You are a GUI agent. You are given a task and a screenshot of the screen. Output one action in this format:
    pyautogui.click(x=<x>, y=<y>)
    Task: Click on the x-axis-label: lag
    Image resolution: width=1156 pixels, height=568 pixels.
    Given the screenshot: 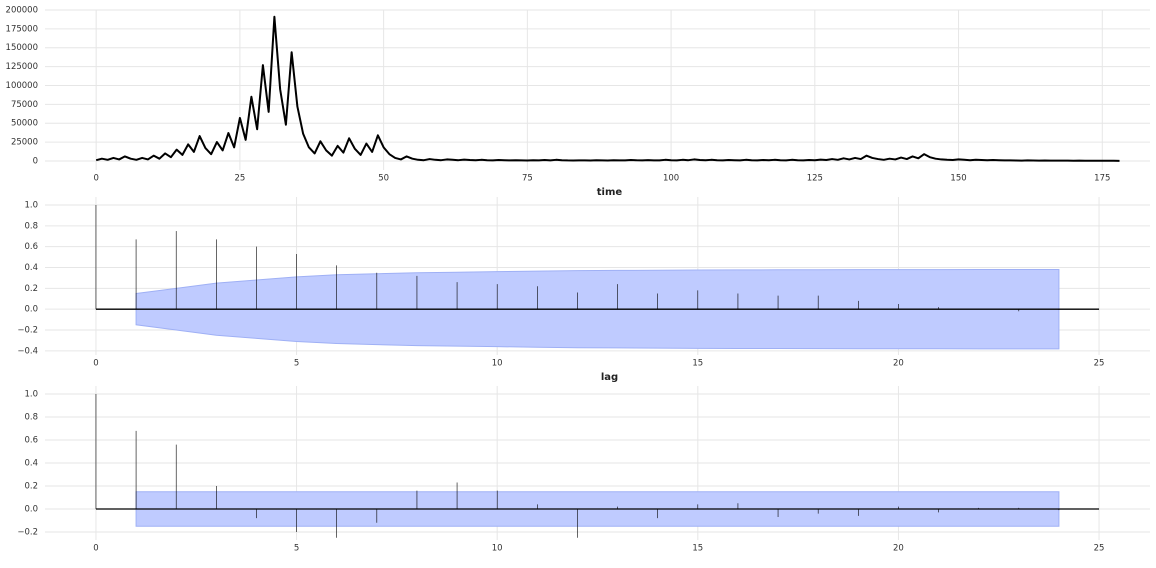 What is the action you would take?
    pyautogui.click(x=609, y=377)
    